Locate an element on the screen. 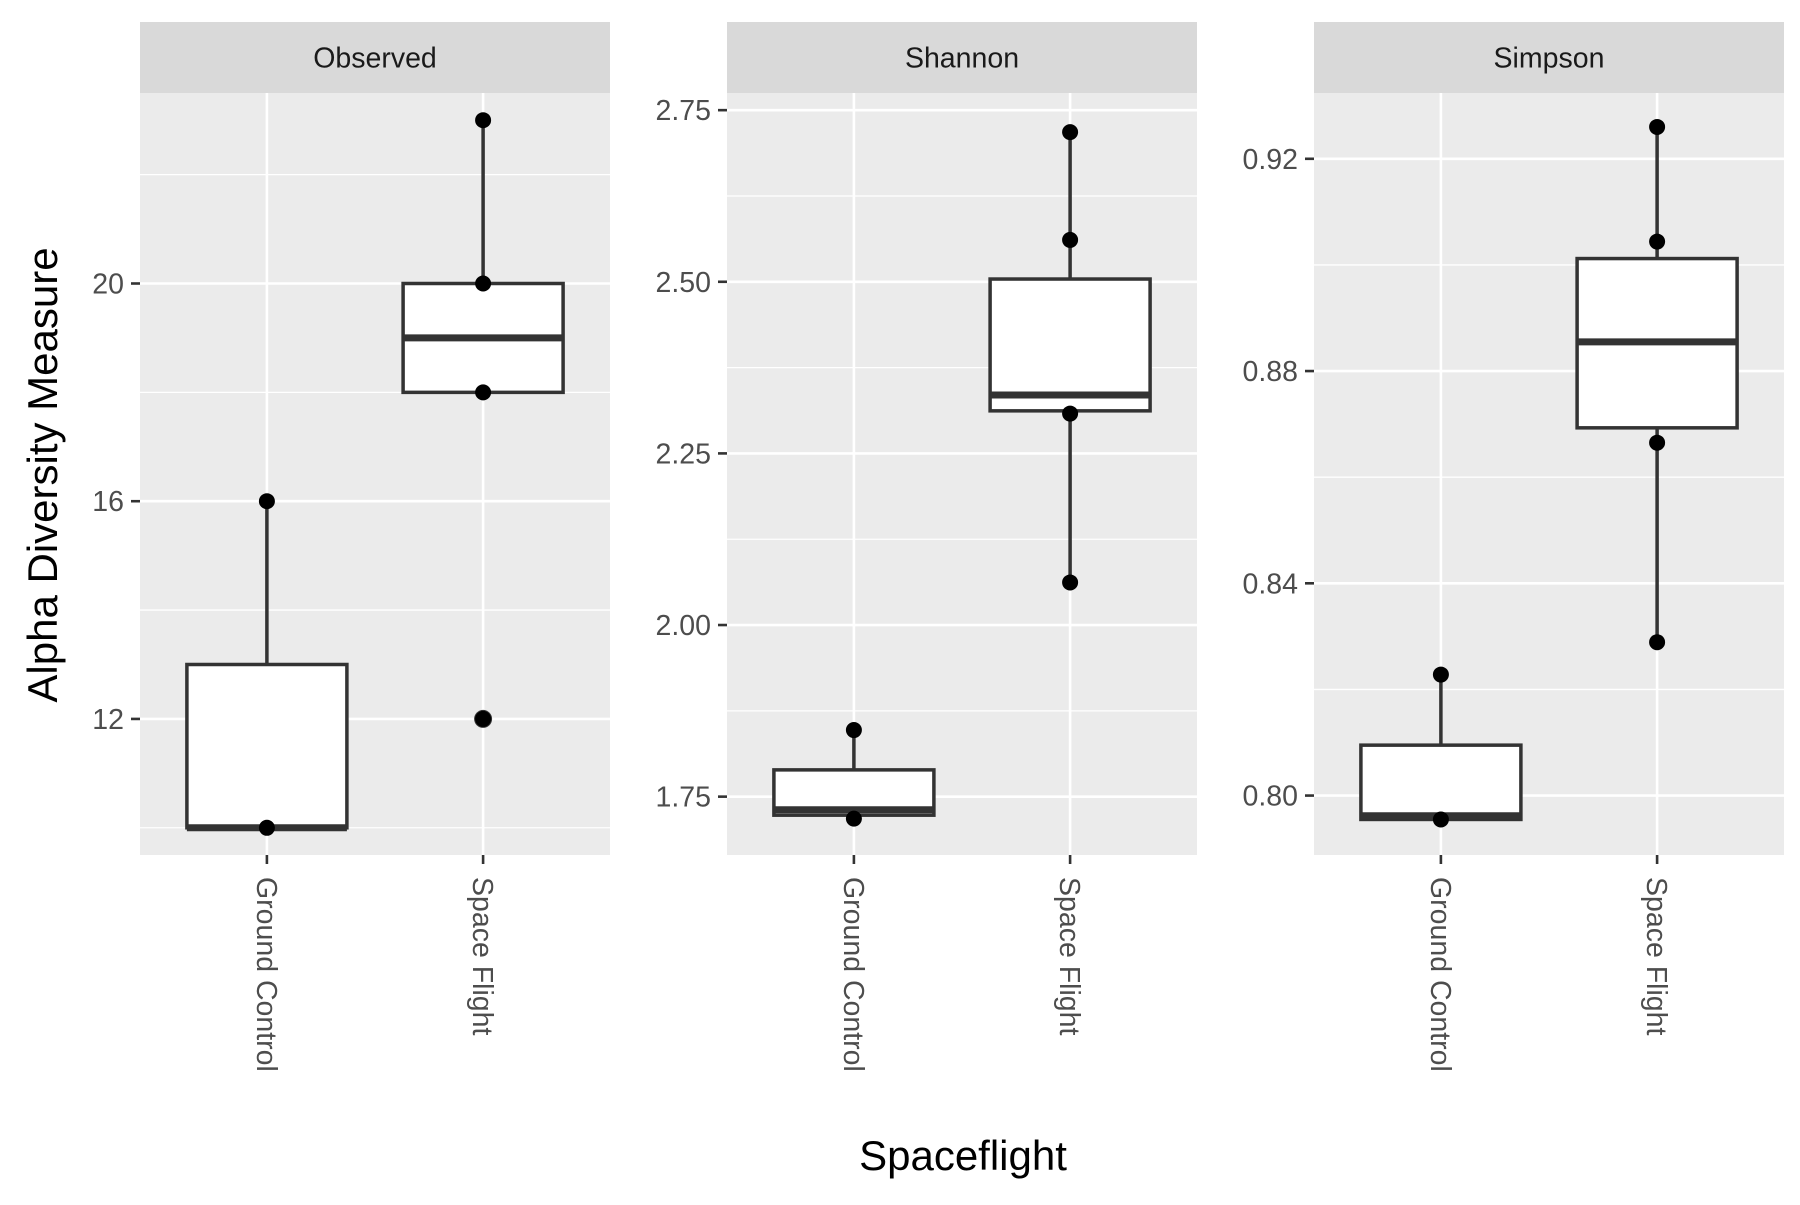 This screenshot has height=1205, width=1800. y-axis-title: Alpha Diversity Measure is located at coordinates (42, 474).